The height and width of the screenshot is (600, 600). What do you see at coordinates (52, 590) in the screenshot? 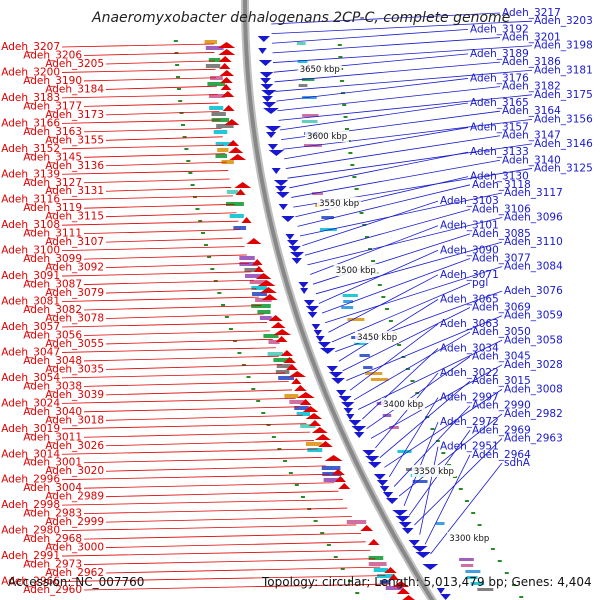
I see `gene-label-left: Adeh_2960` at bounding box center [52, 590].